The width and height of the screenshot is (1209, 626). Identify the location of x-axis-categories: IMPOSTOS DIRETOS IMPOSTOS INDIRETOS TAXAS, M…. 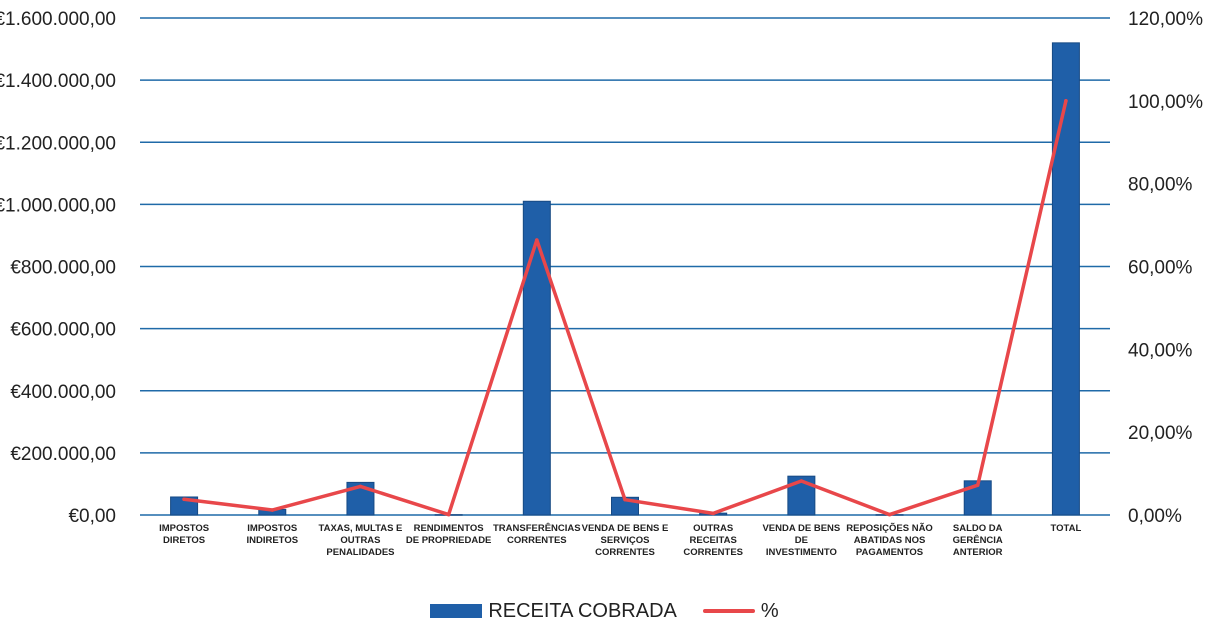
(620, 540).